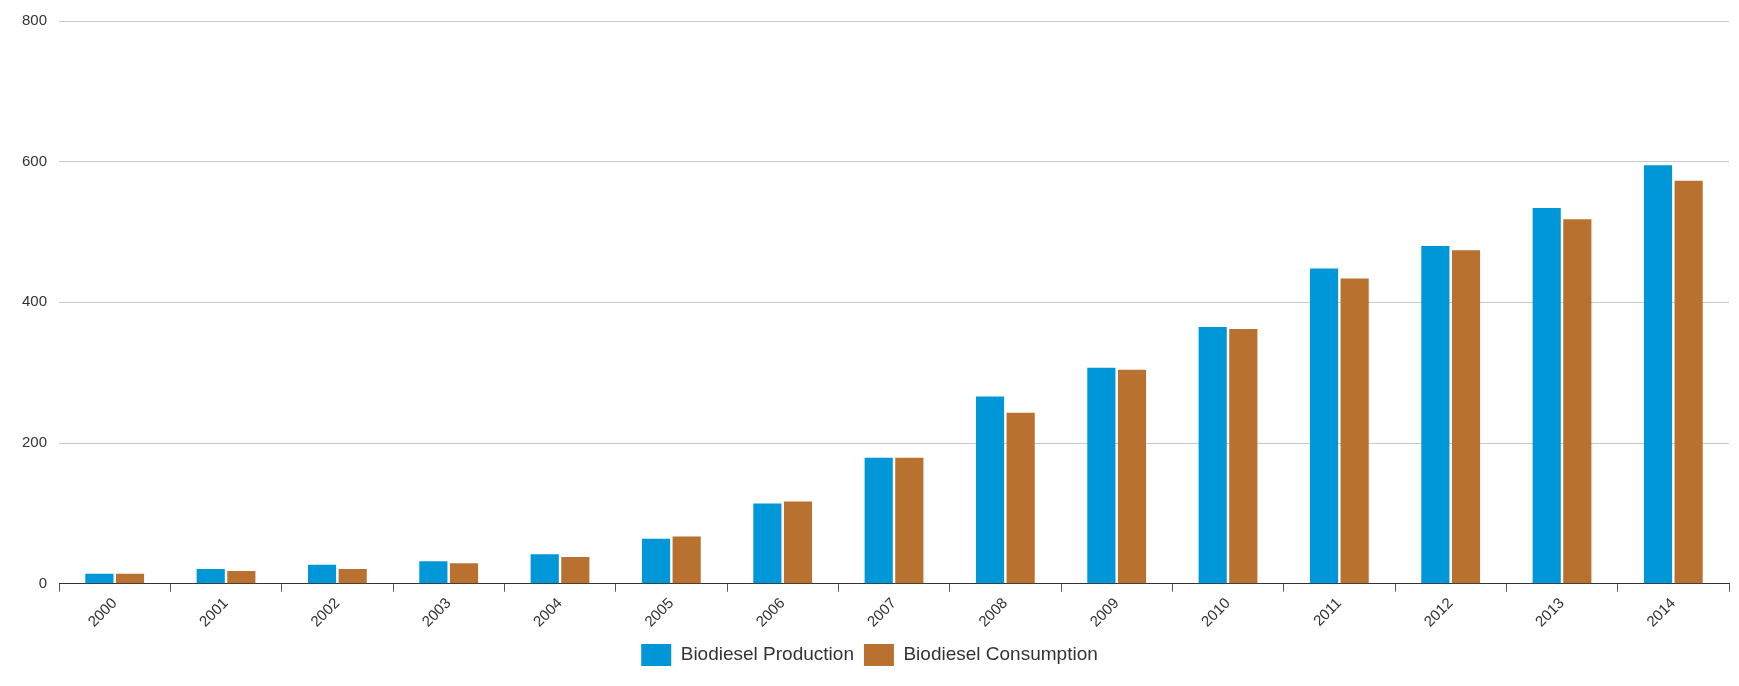 The image size is (1739, 686). What do you see at coordinates (1000, 654) in the screenshot?
I see `legend-label: Biodiesel Consumption` at bounding box center [1000, 654].